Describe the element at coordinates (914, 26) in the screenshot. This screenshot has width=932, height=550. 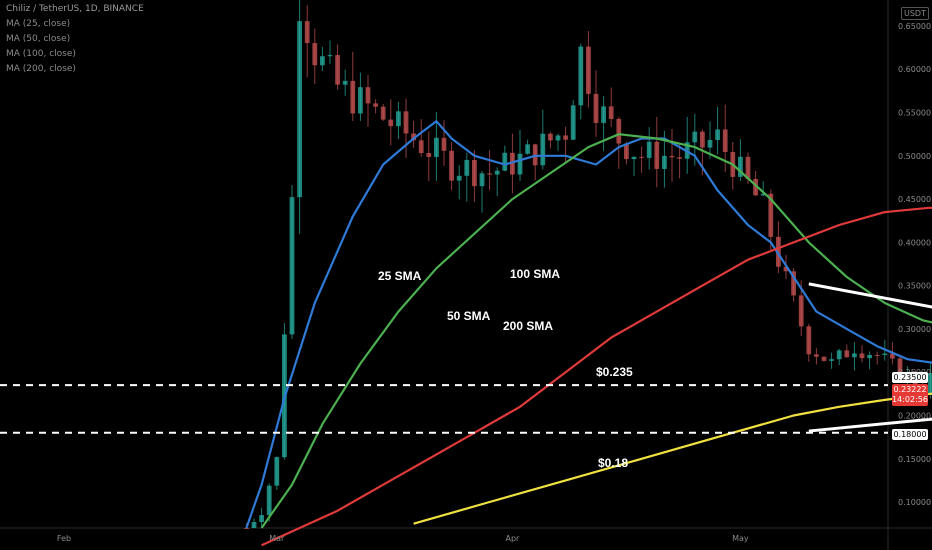
I see `y-tick-label: 0.65000` at that location.